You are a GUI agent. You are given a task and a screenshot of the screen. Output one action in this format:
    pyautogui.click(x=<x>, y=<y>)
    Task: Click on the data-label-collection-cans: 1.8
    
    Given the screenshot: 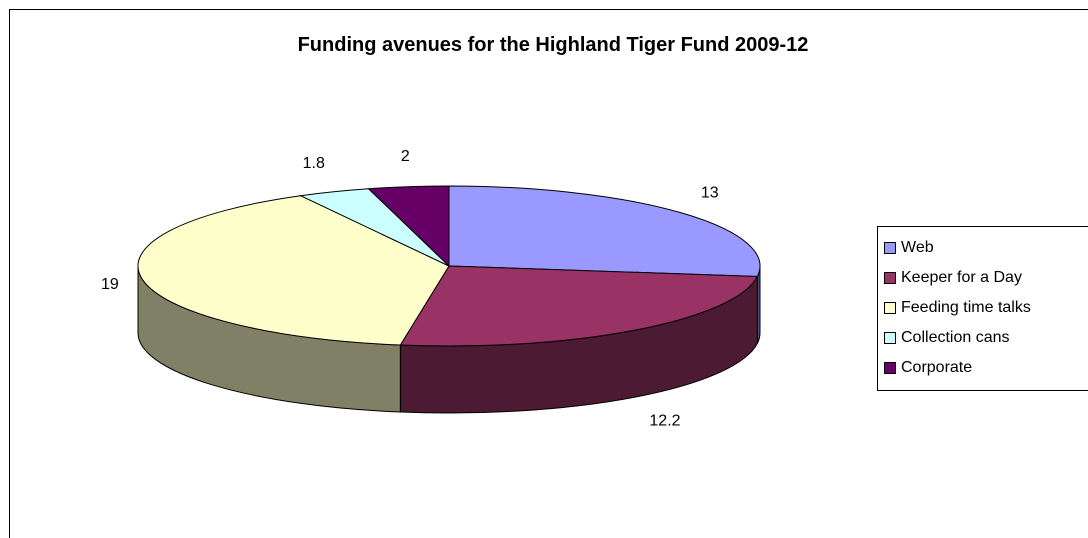 What is the action you would take?
    pyautogui.click(x=314, y=163)
    